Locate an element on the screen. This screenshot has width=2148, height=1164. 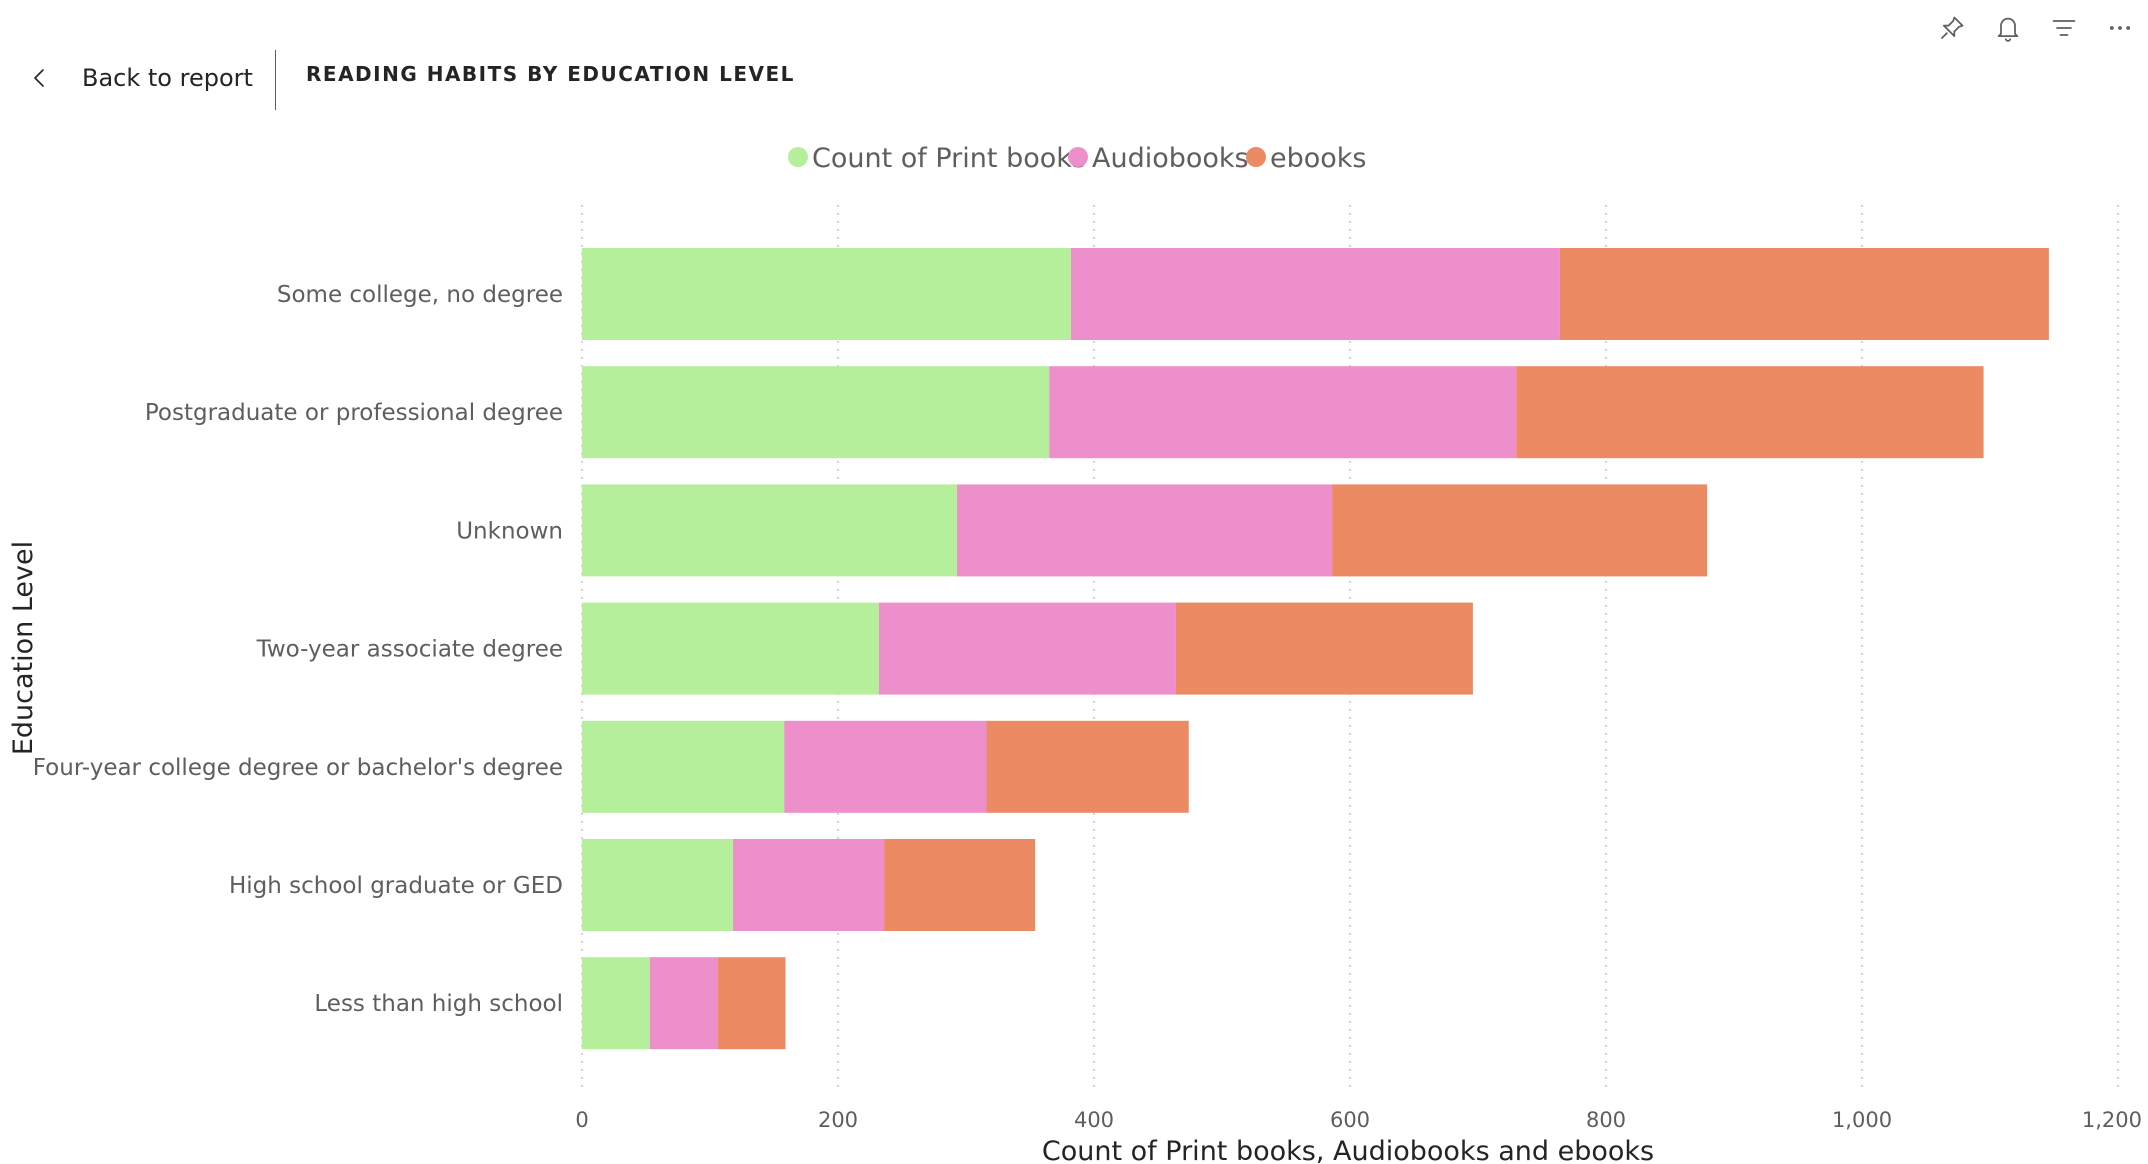
more-options-icon is located at coordinates (2120, 28).